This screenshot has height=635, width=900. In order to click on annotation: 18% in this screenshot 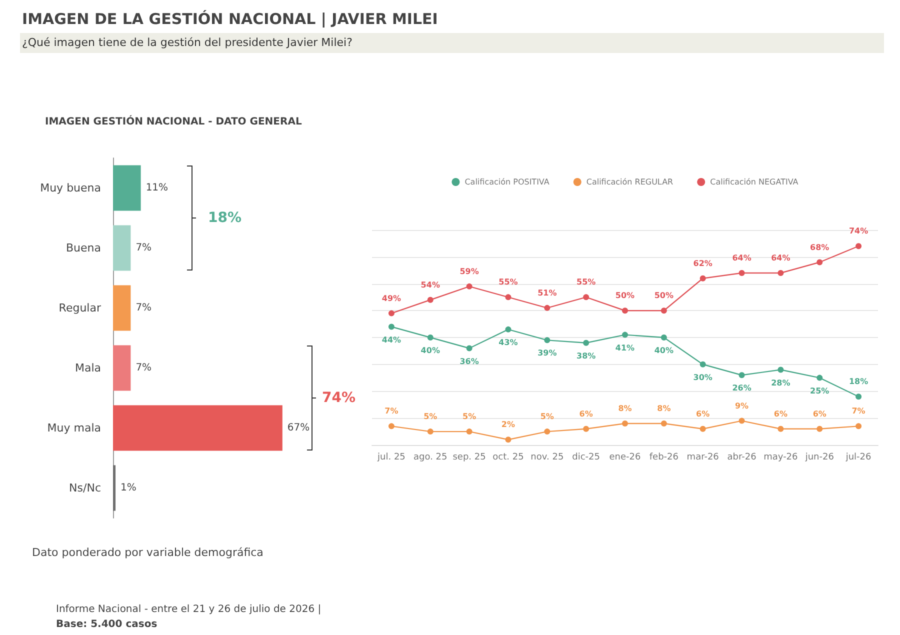, I will do `click(225, 218)`.